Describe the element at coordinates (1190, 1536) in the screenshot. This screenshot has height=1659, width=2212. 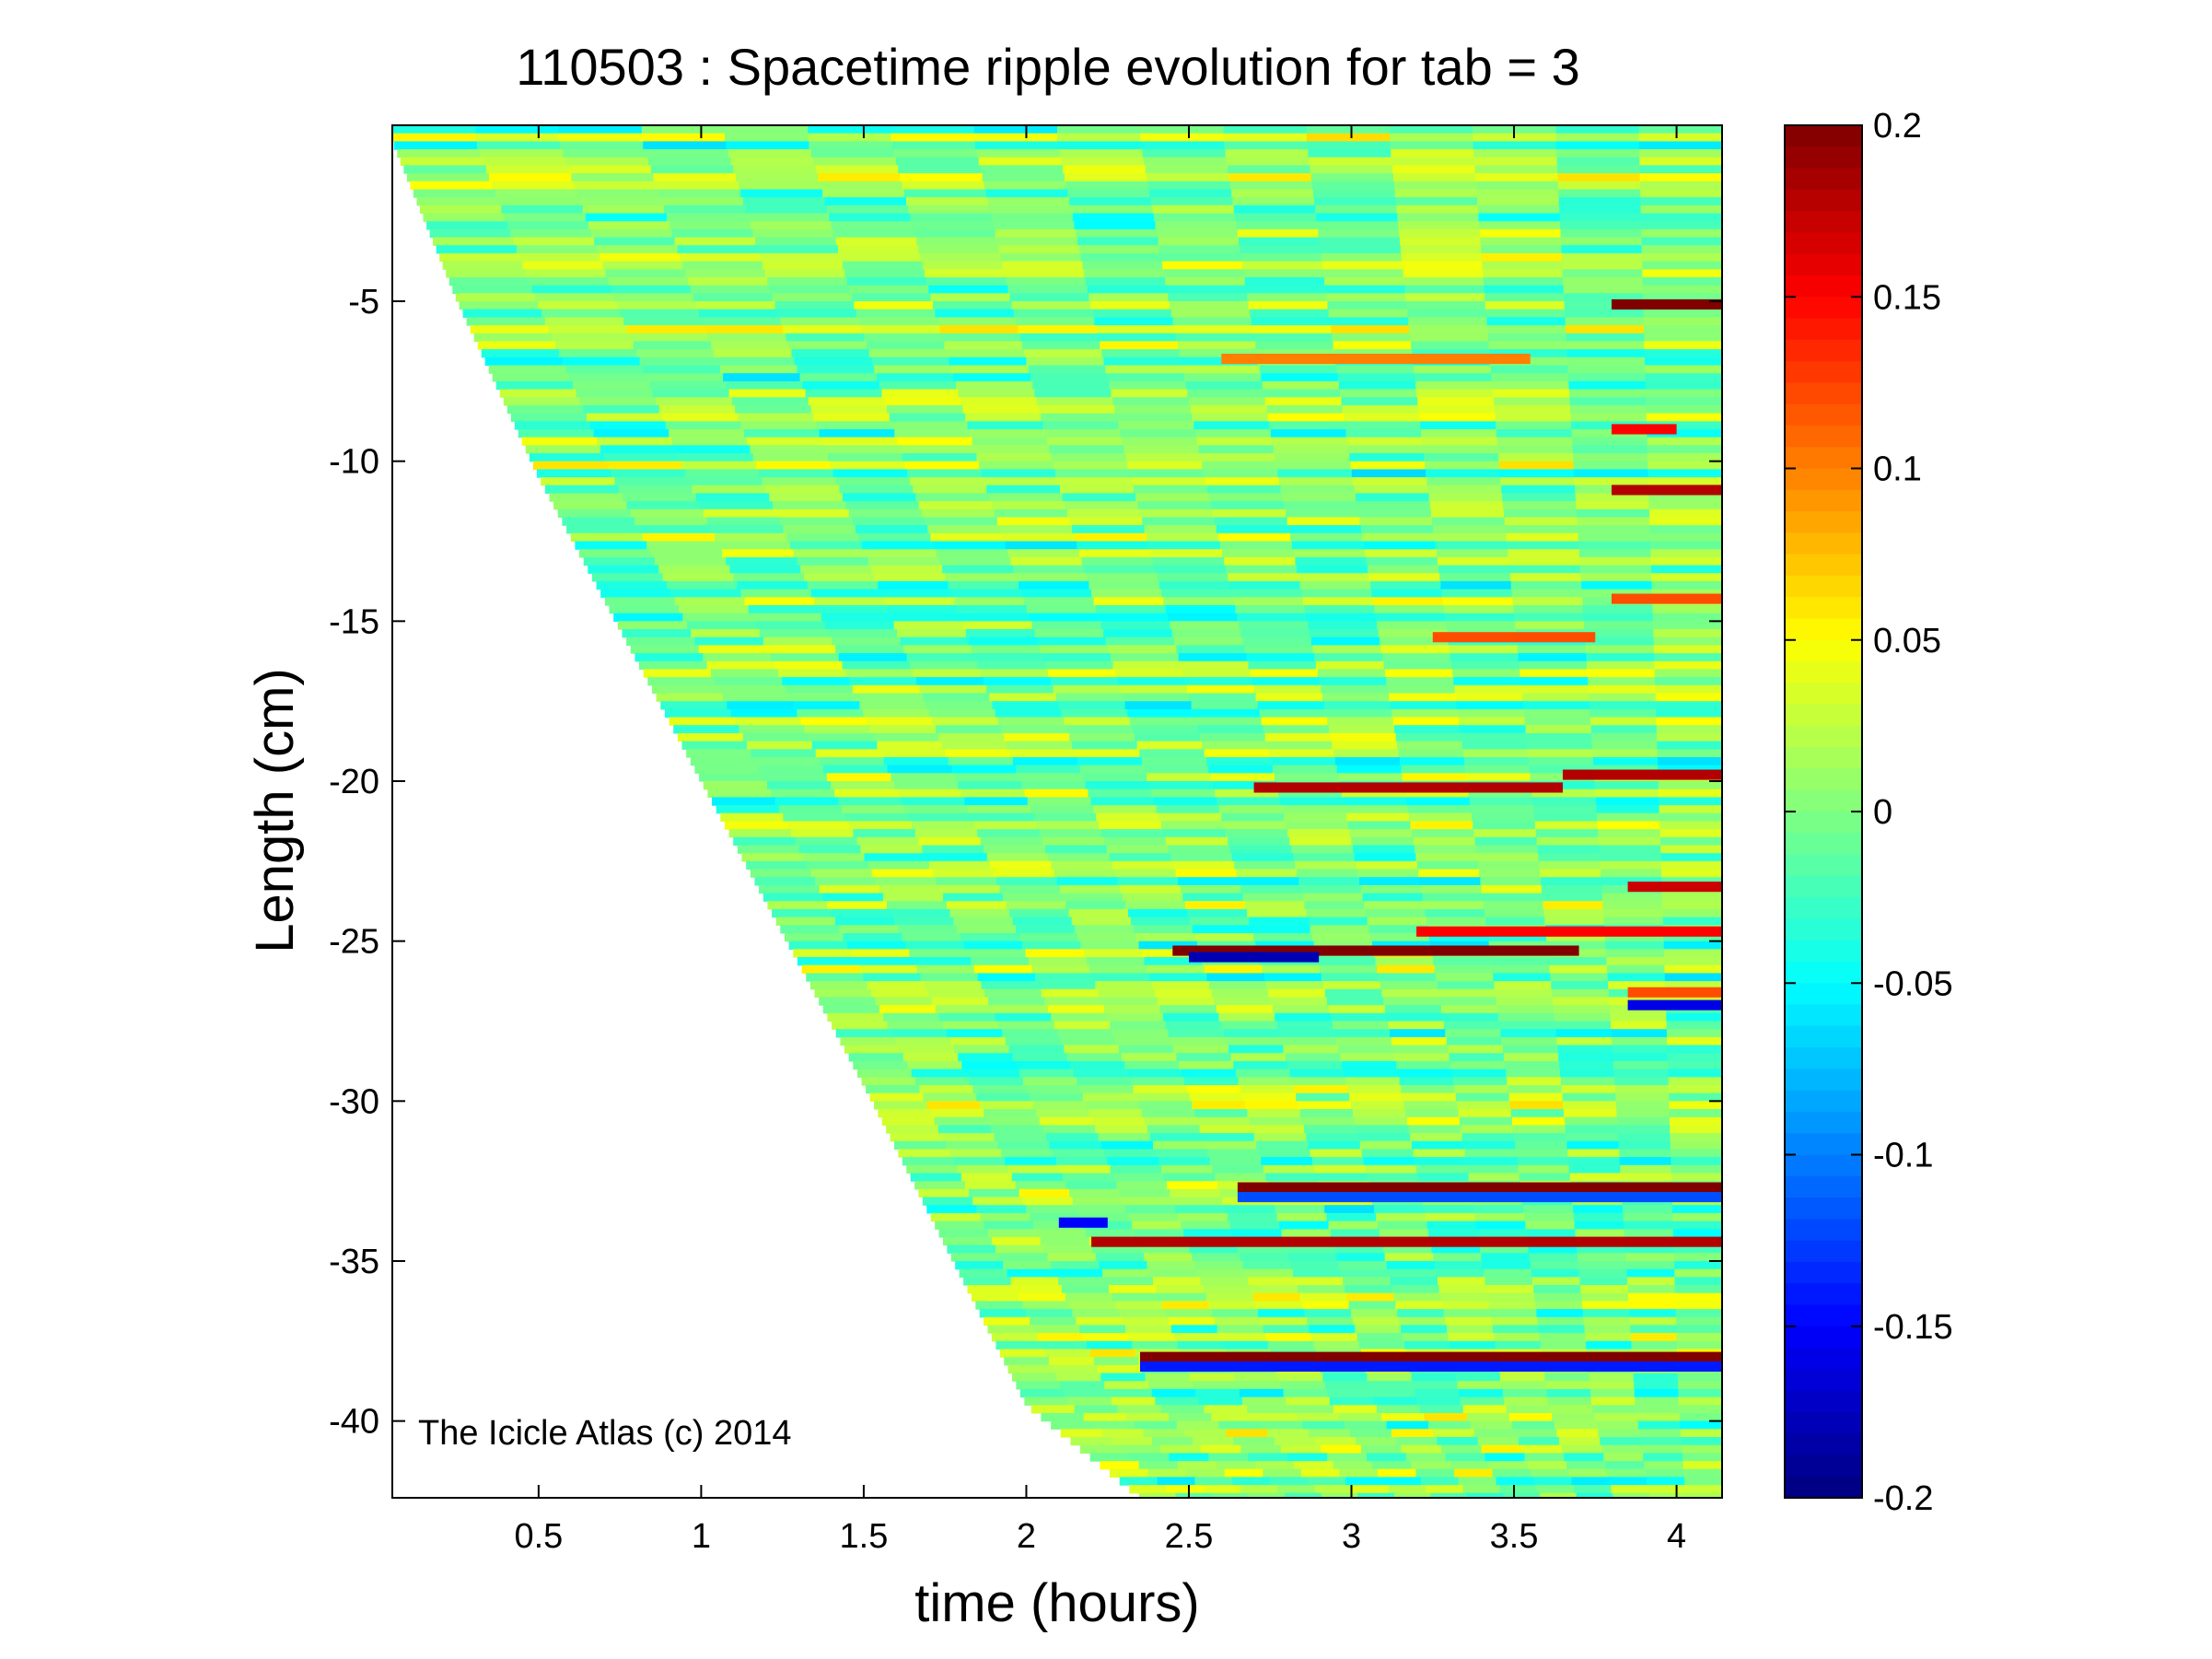
I see `x-tick-label: 2.5` at that location.